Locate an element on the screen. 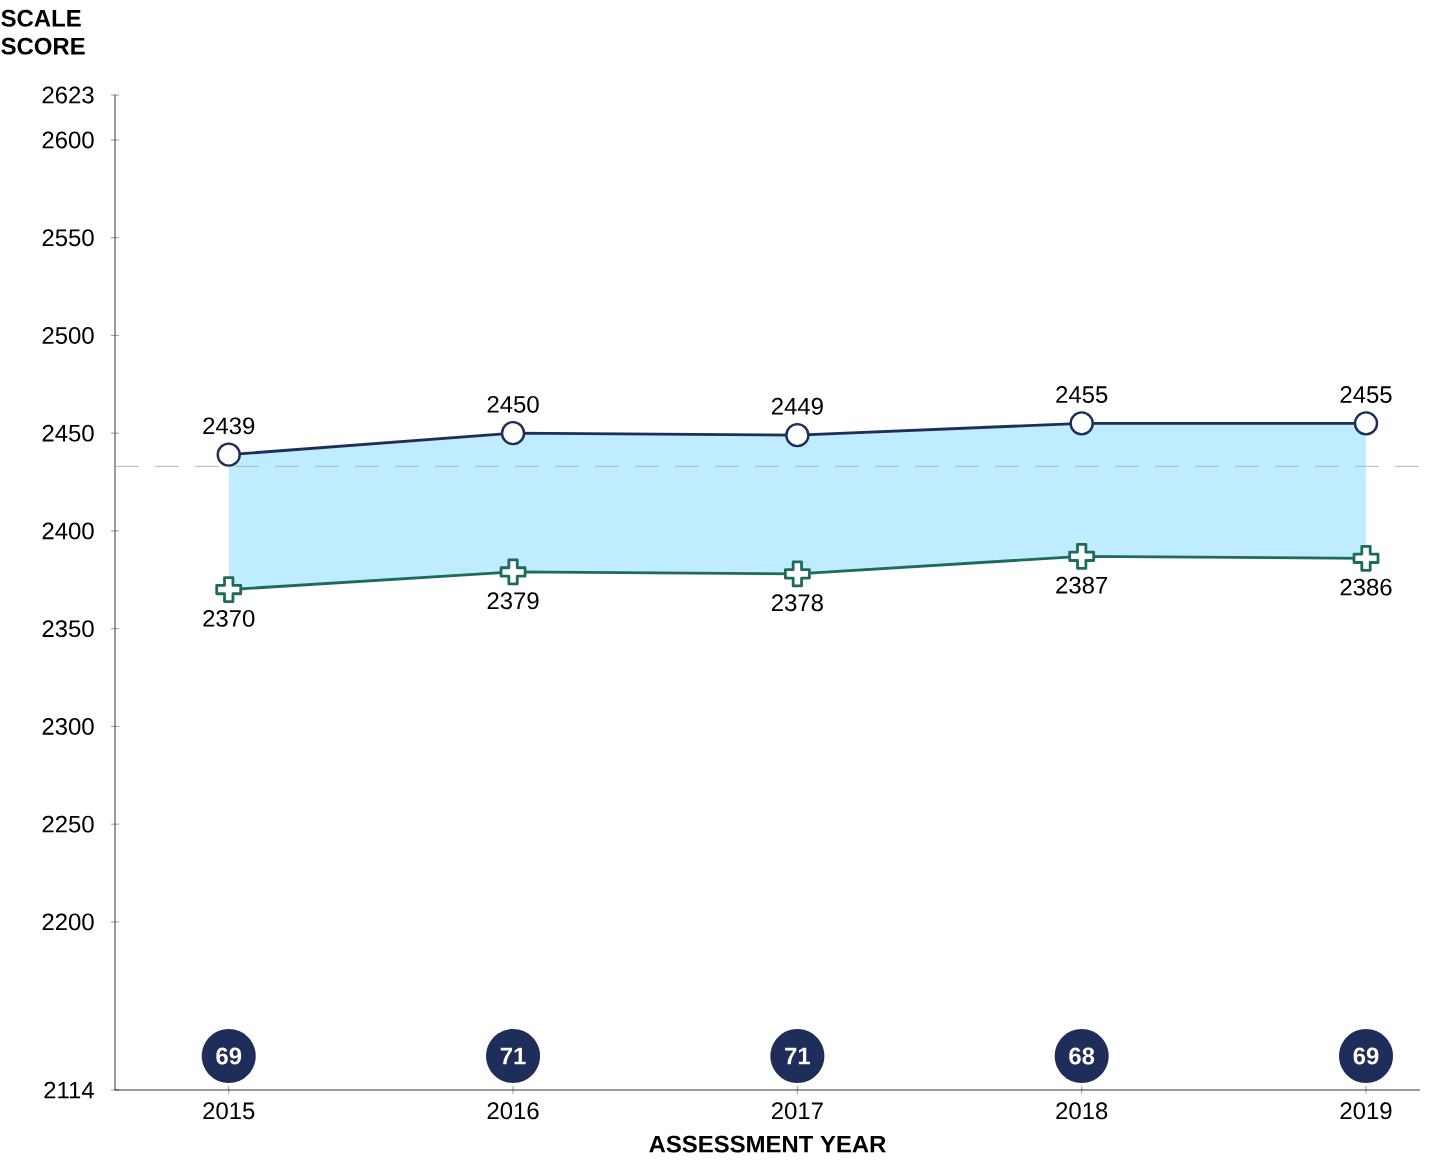 The height and width of the screenshot is (1170, 1451). y-tick-label: 2500 is located at coordinates (68, 335).